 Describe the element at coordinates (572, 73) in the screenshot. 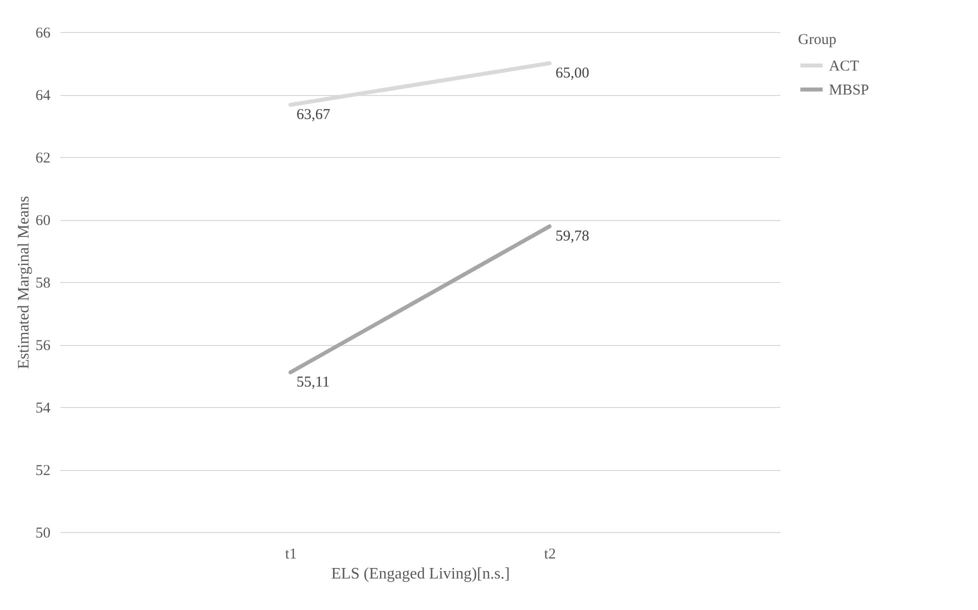

I see `data-label: 65,00` at that location.